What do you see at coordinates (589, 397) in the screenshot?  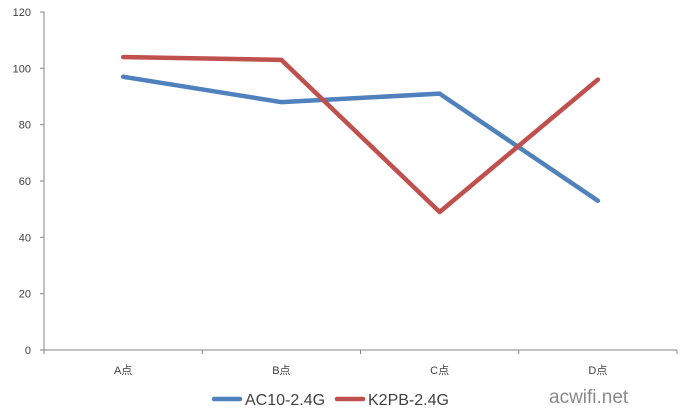 I see `watermark-text: acwifi.net` at bounding box center [589, 397].